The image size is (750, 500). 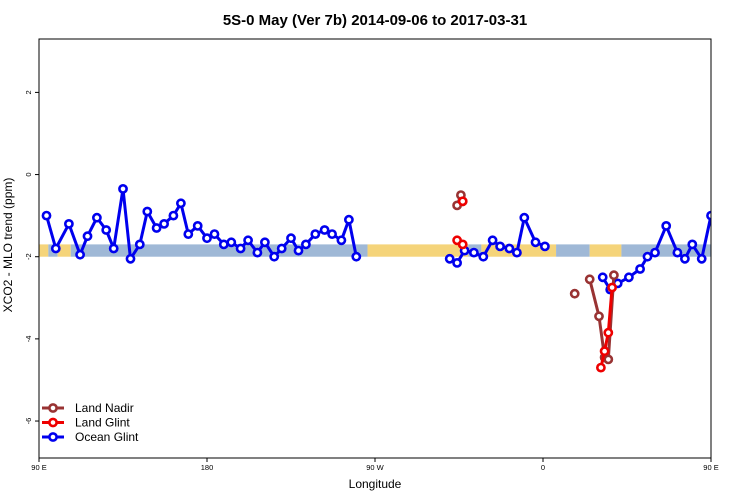 What do you see at coordinates (102, 423) in the screenshot?
I see `legend-label: Land Glint` at bounding box center [102, 423].